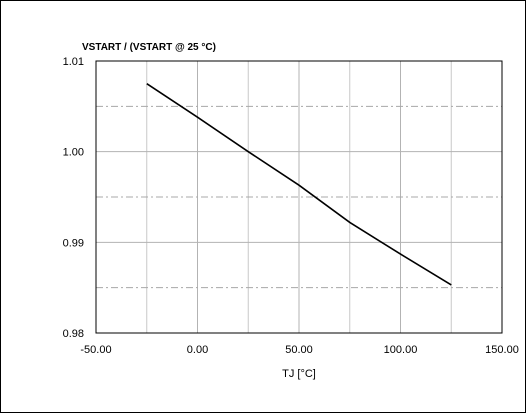 The width and height of the screenshot is (526, 413). What do you see at coordinates (73, 62) in the screenshot?
I see `y-tick-label: 1.01` at bounding box center [73, 62].